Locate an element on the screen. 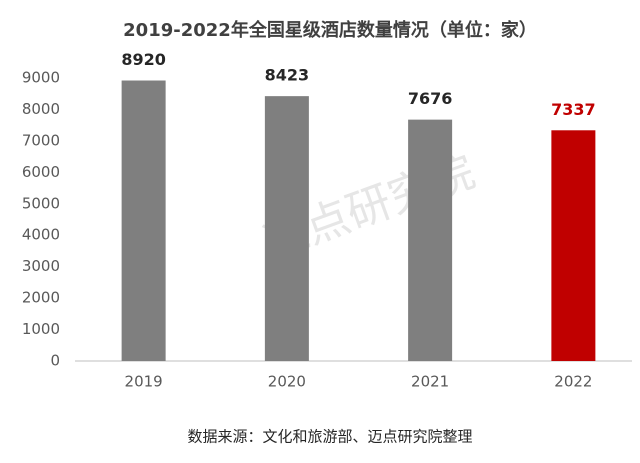 Image resolution: width=640 pixels, height=463 pixels. value-label: 7337 is located at coordinates (573, 109).